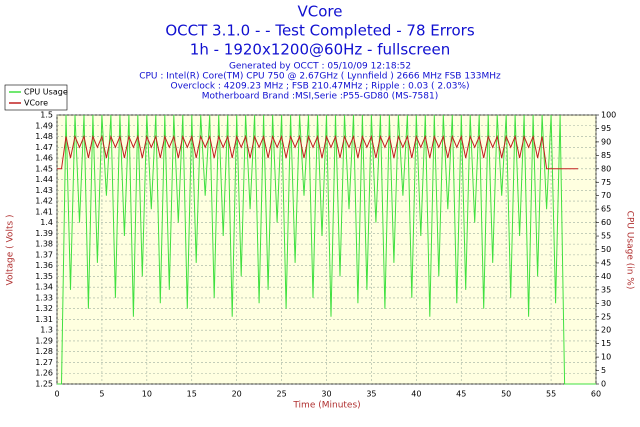 This screenshot has height=427, width=640. What do you see at coordinates (46, 115) in the screenshot?
I see `y-tick-label: 1.5` at bounding box center [46, 115].